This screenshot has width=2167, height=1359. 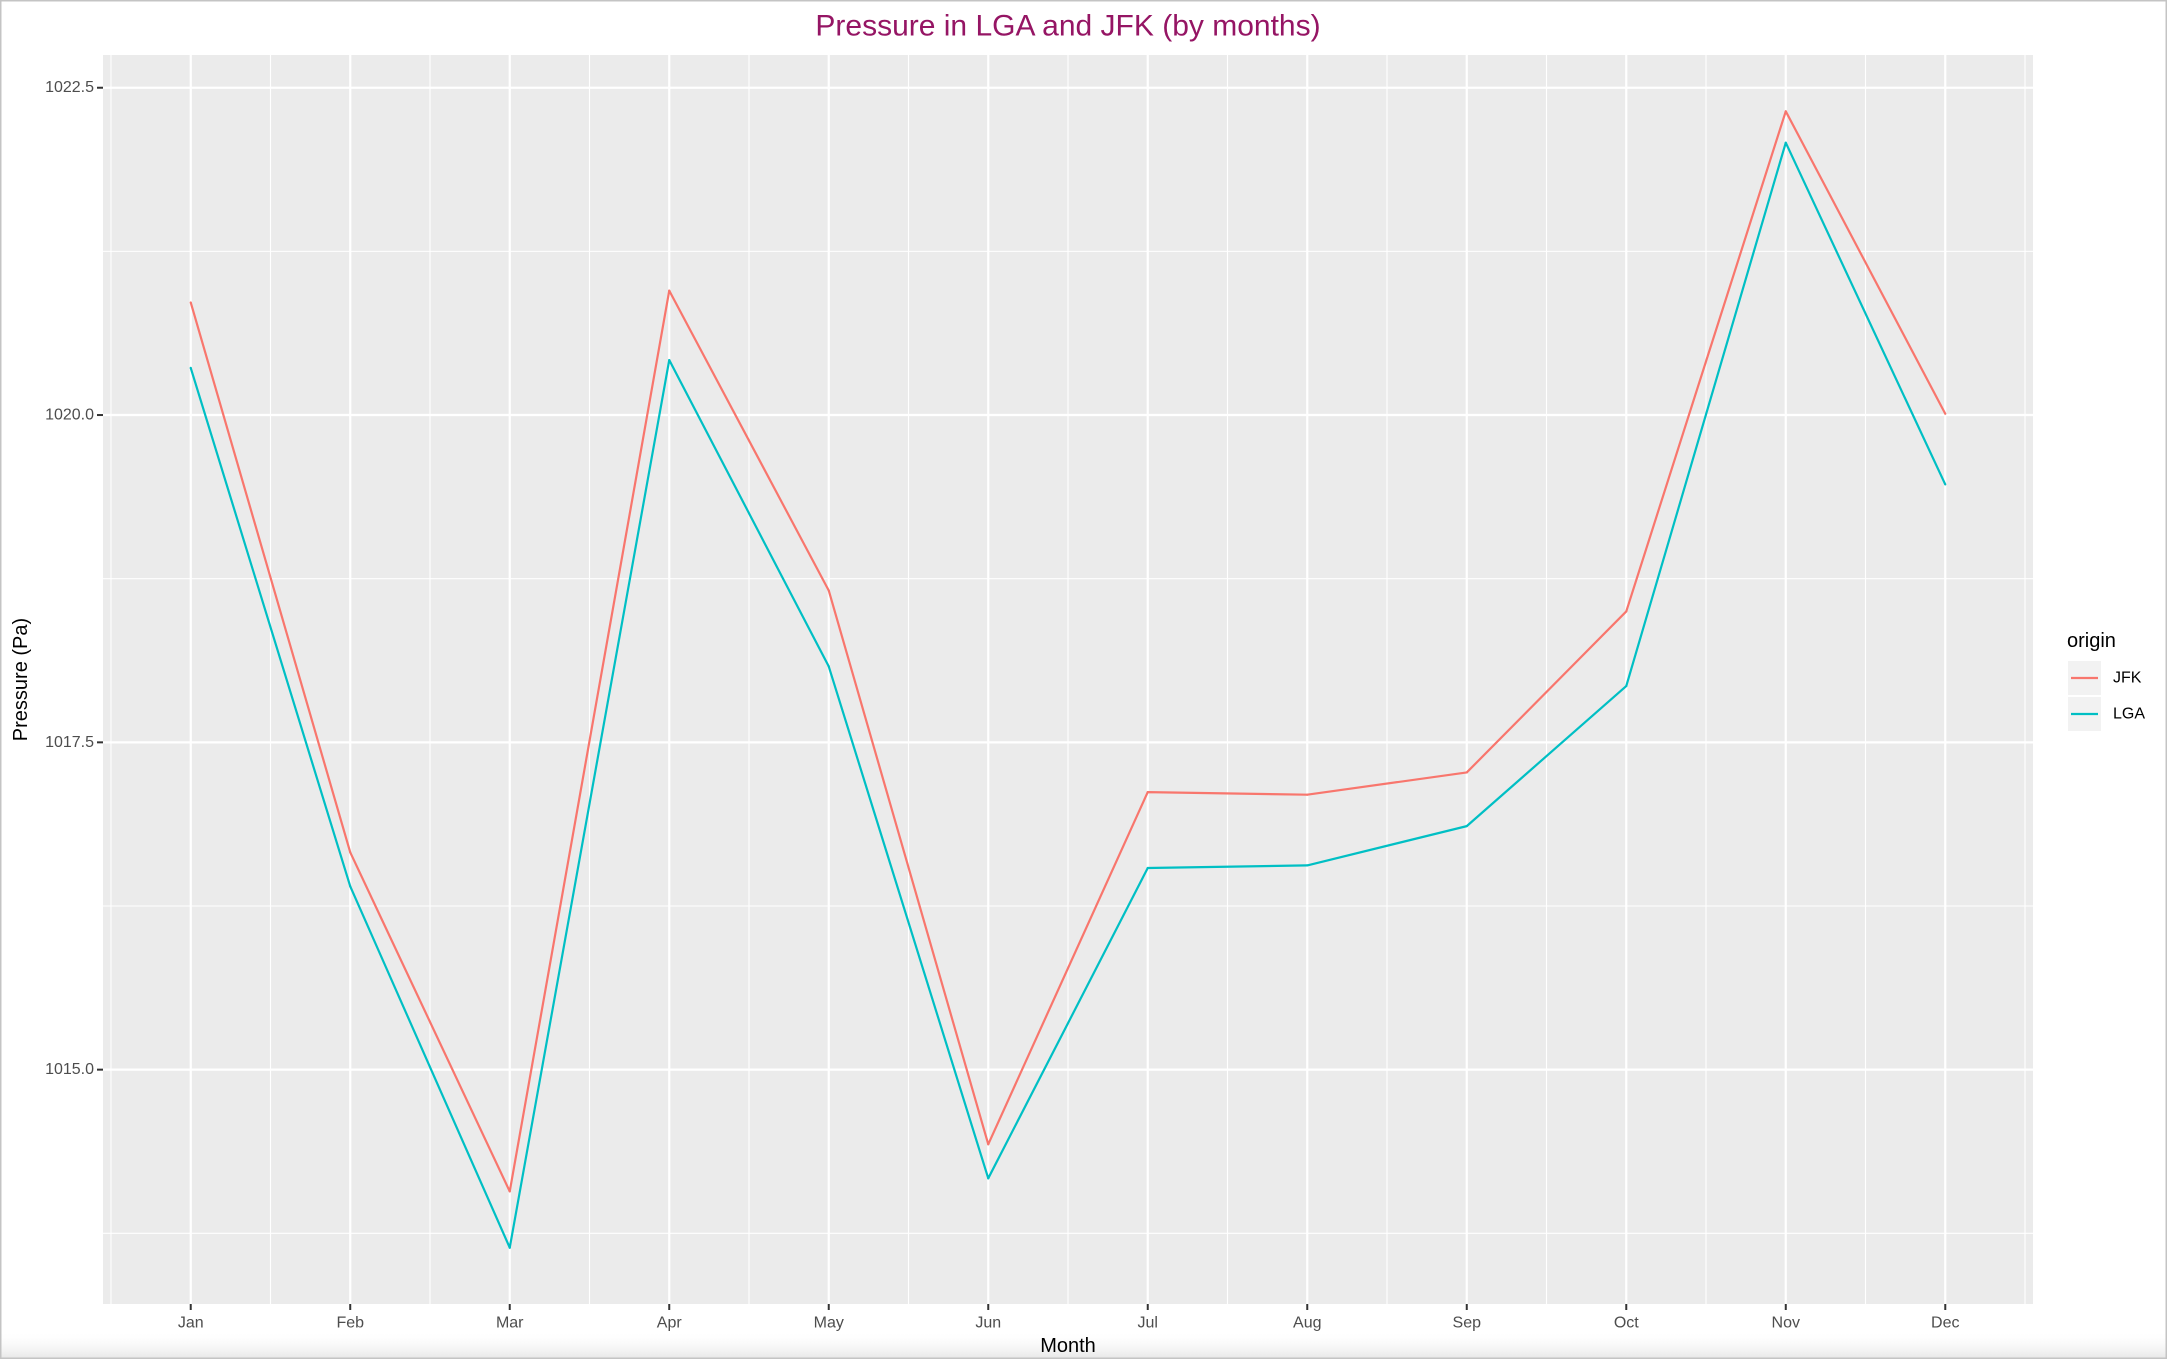 I want to click on point-jfk-feb, so click(x=350, y=852).